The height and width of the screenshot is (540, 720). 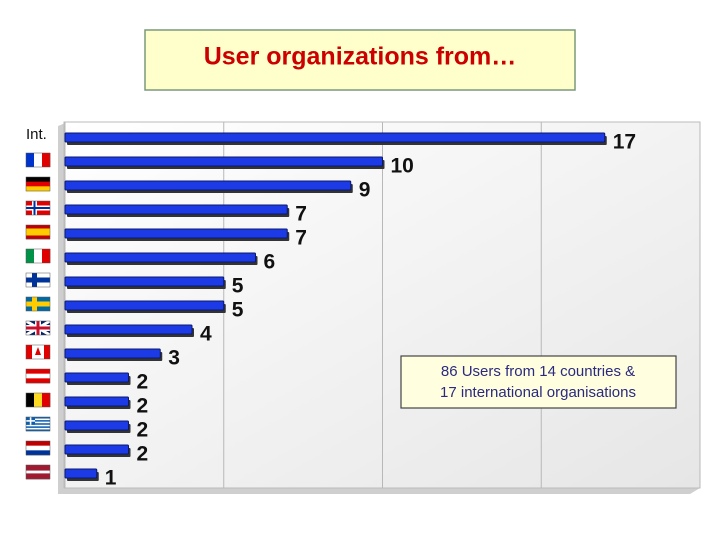 What do you see at coordinates (206, 334) in the screenshot?
I see `data-label: 4` at bounding box center [206, 334].